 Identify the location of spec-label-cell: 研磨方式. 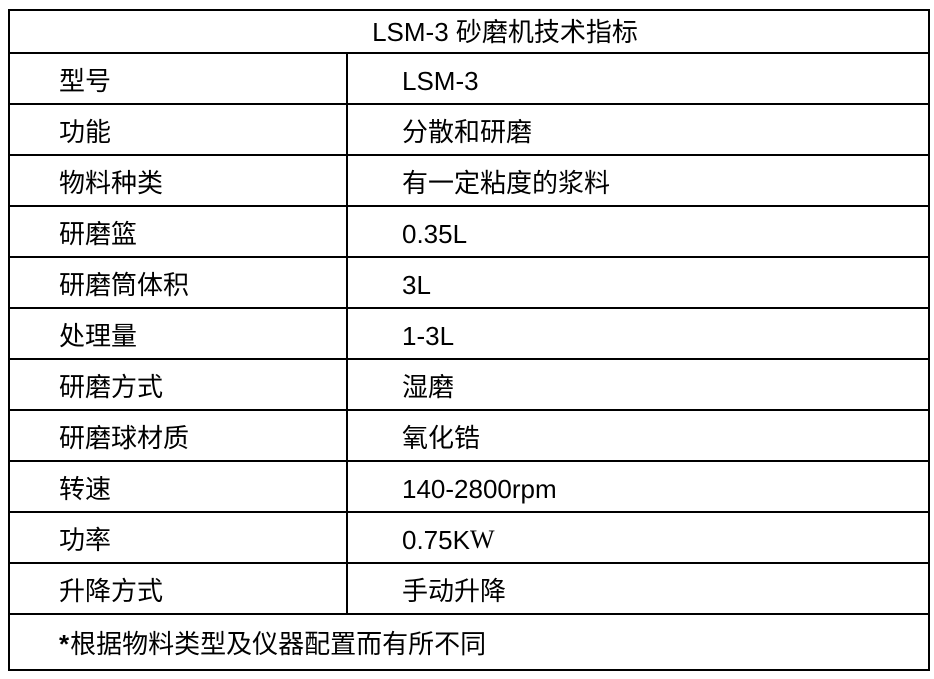
(179, 384).